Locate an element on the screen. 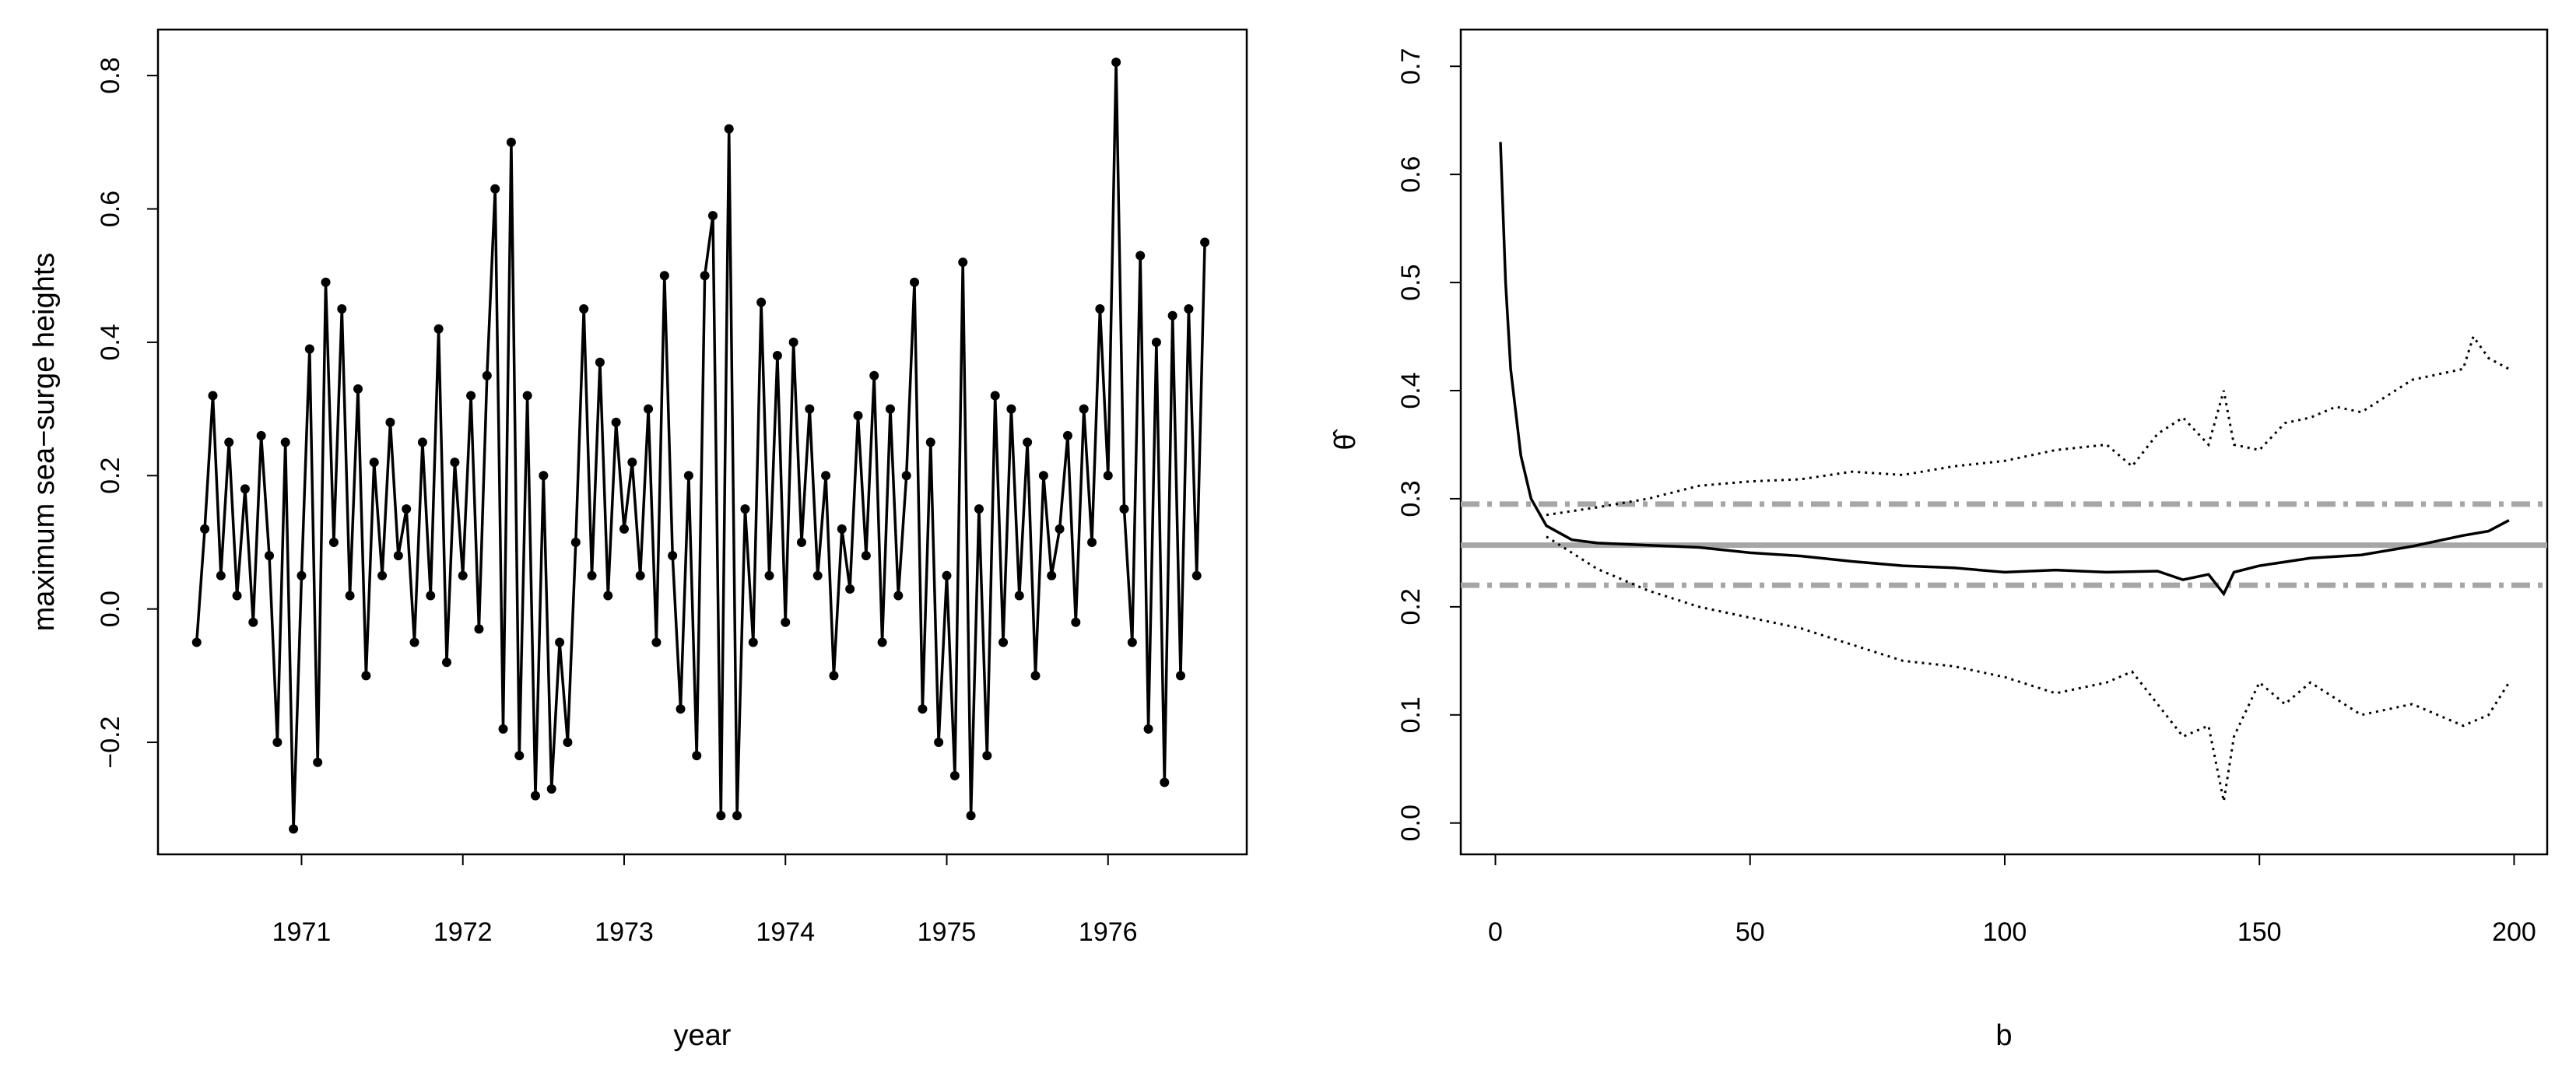 This screenshot has height=1087, width=2576. x-axis-label: b is located at coordinates (2004, 1035).